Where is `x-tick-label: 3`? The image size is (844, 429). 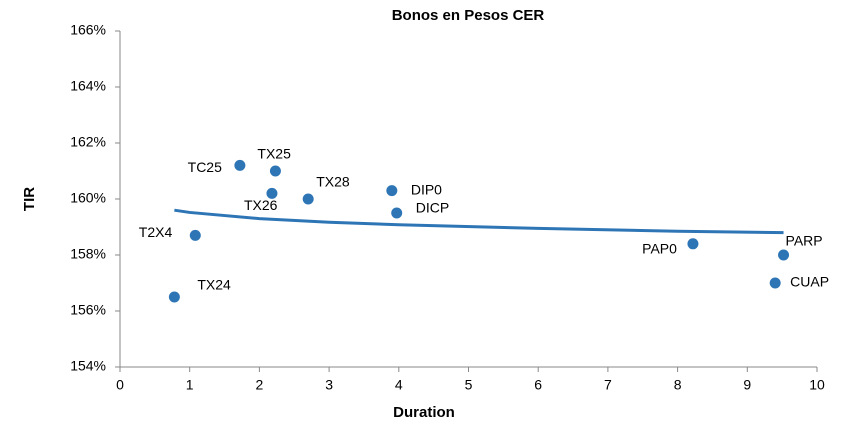
x-tick-label: 3 is located at coordinates (329, 385).